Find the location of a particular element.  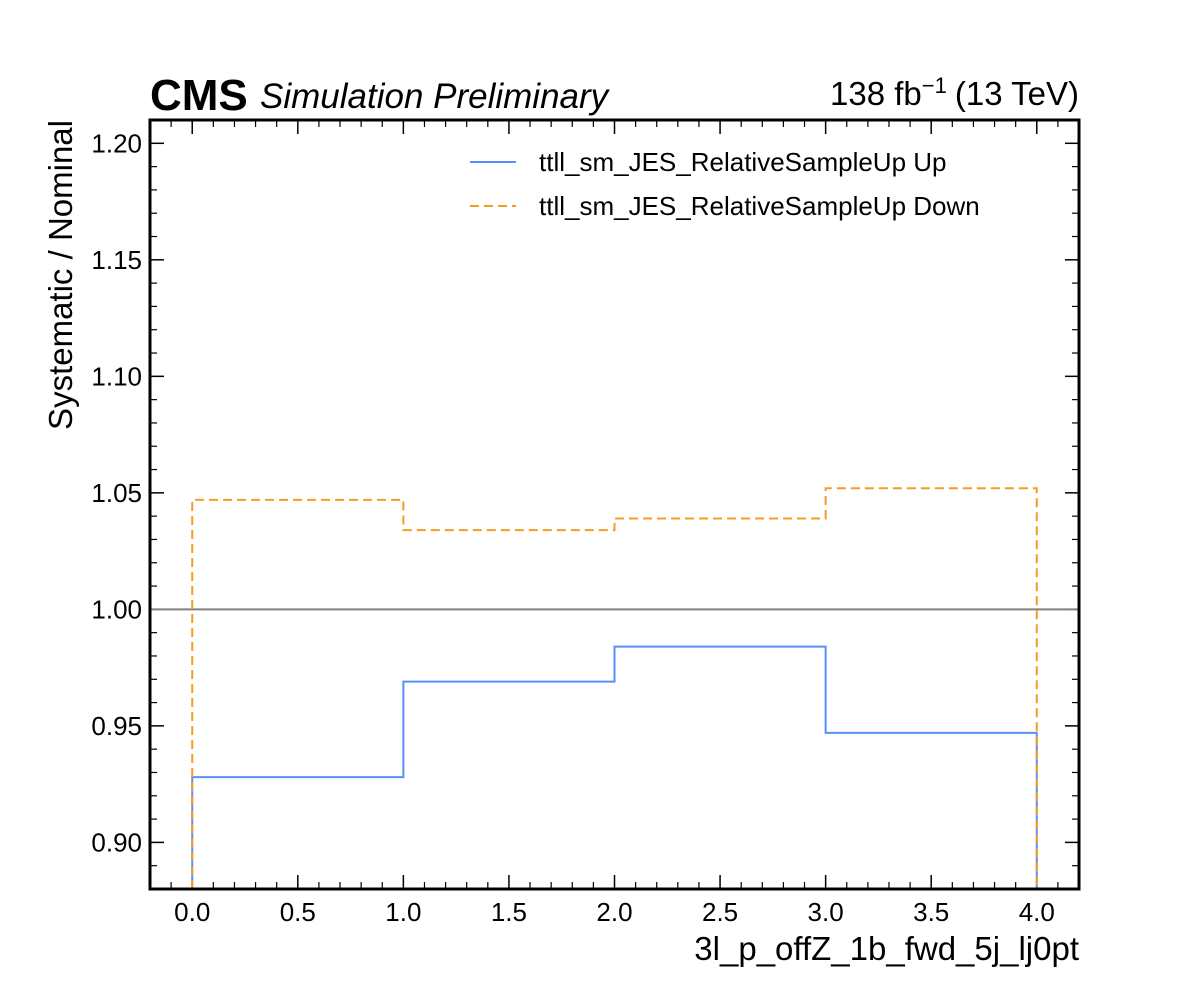

y-tick-label: 1.20 is located at coordinates (116, 143).